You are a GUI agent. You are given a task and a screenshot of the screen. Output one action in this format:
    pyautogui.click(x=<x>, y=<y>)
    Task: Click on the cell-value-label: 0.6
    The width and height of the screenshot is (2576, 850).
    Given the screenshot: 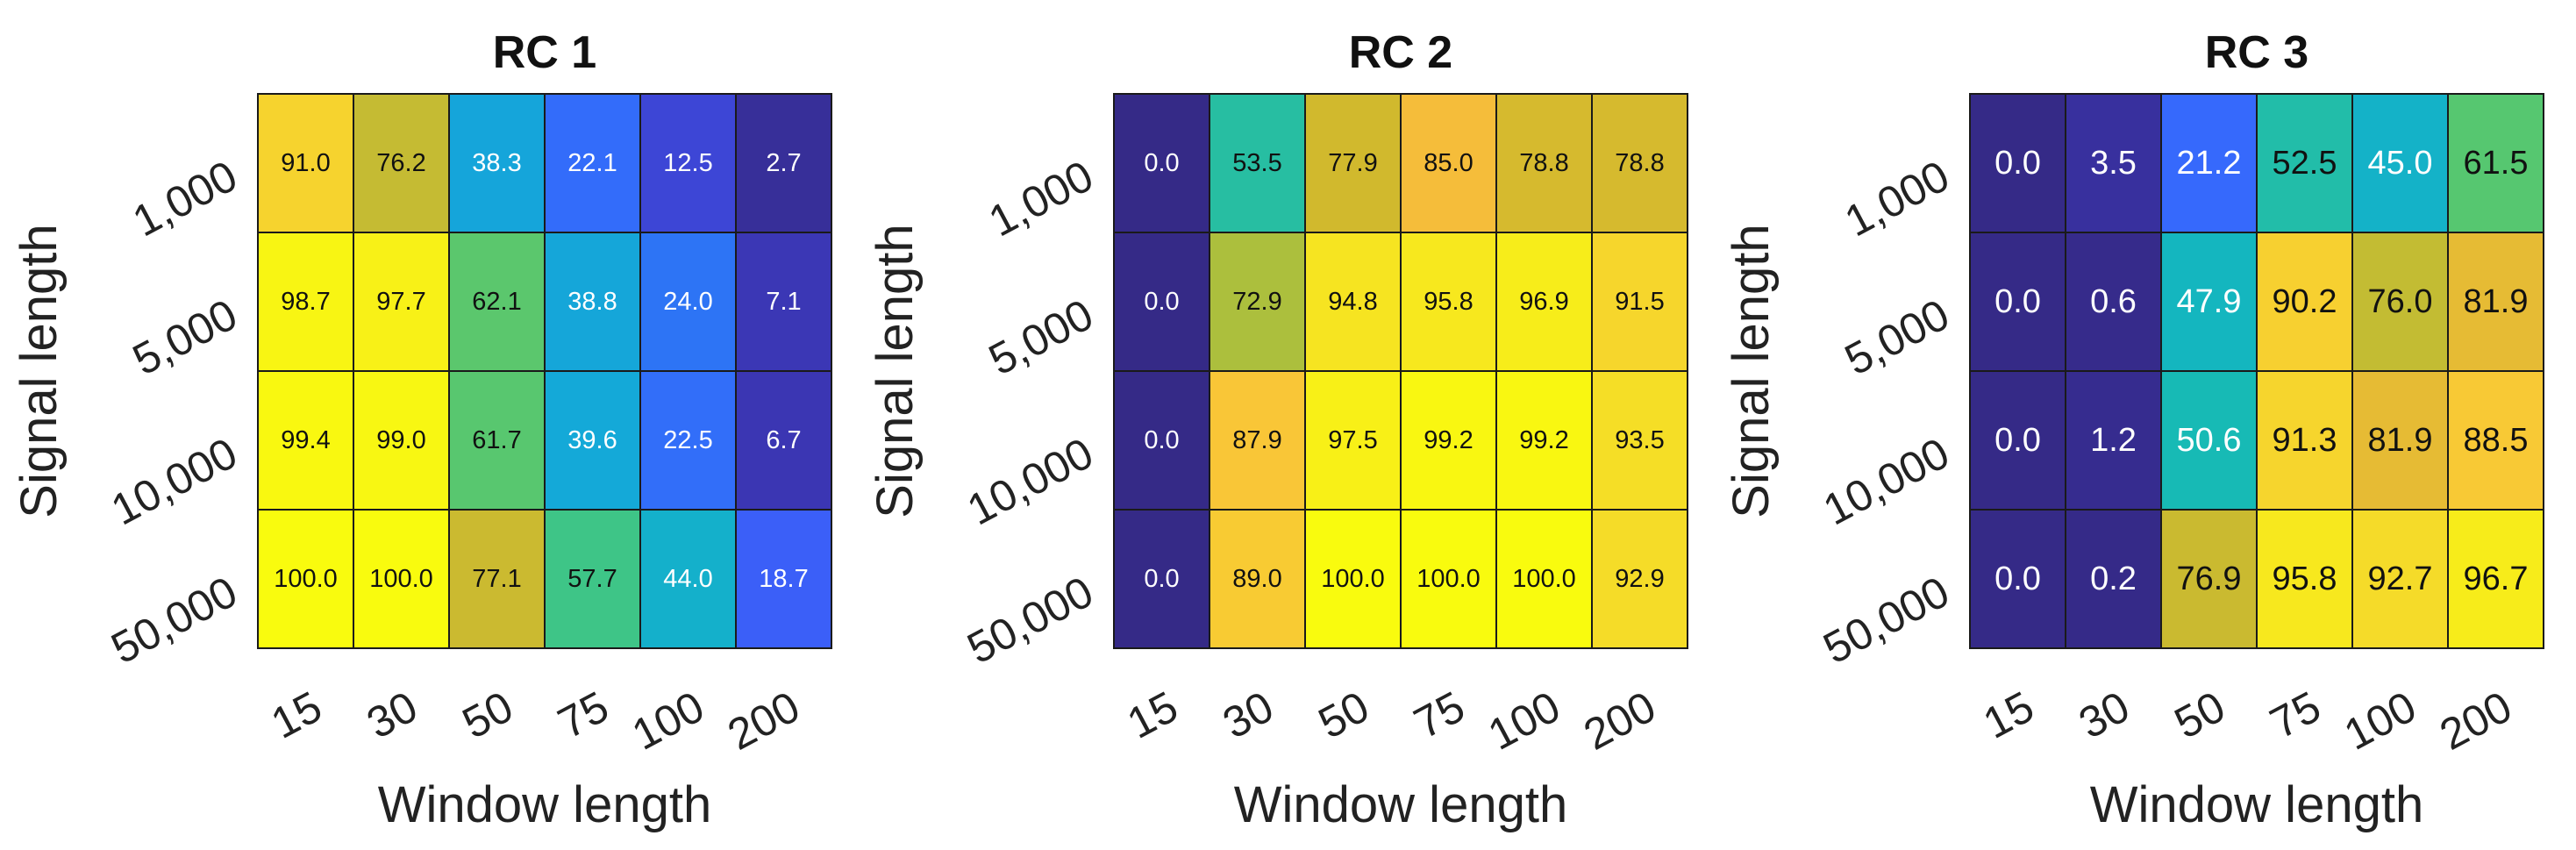 What is the action you would take?
    pyautogui.click(x=2114, y=301)
    